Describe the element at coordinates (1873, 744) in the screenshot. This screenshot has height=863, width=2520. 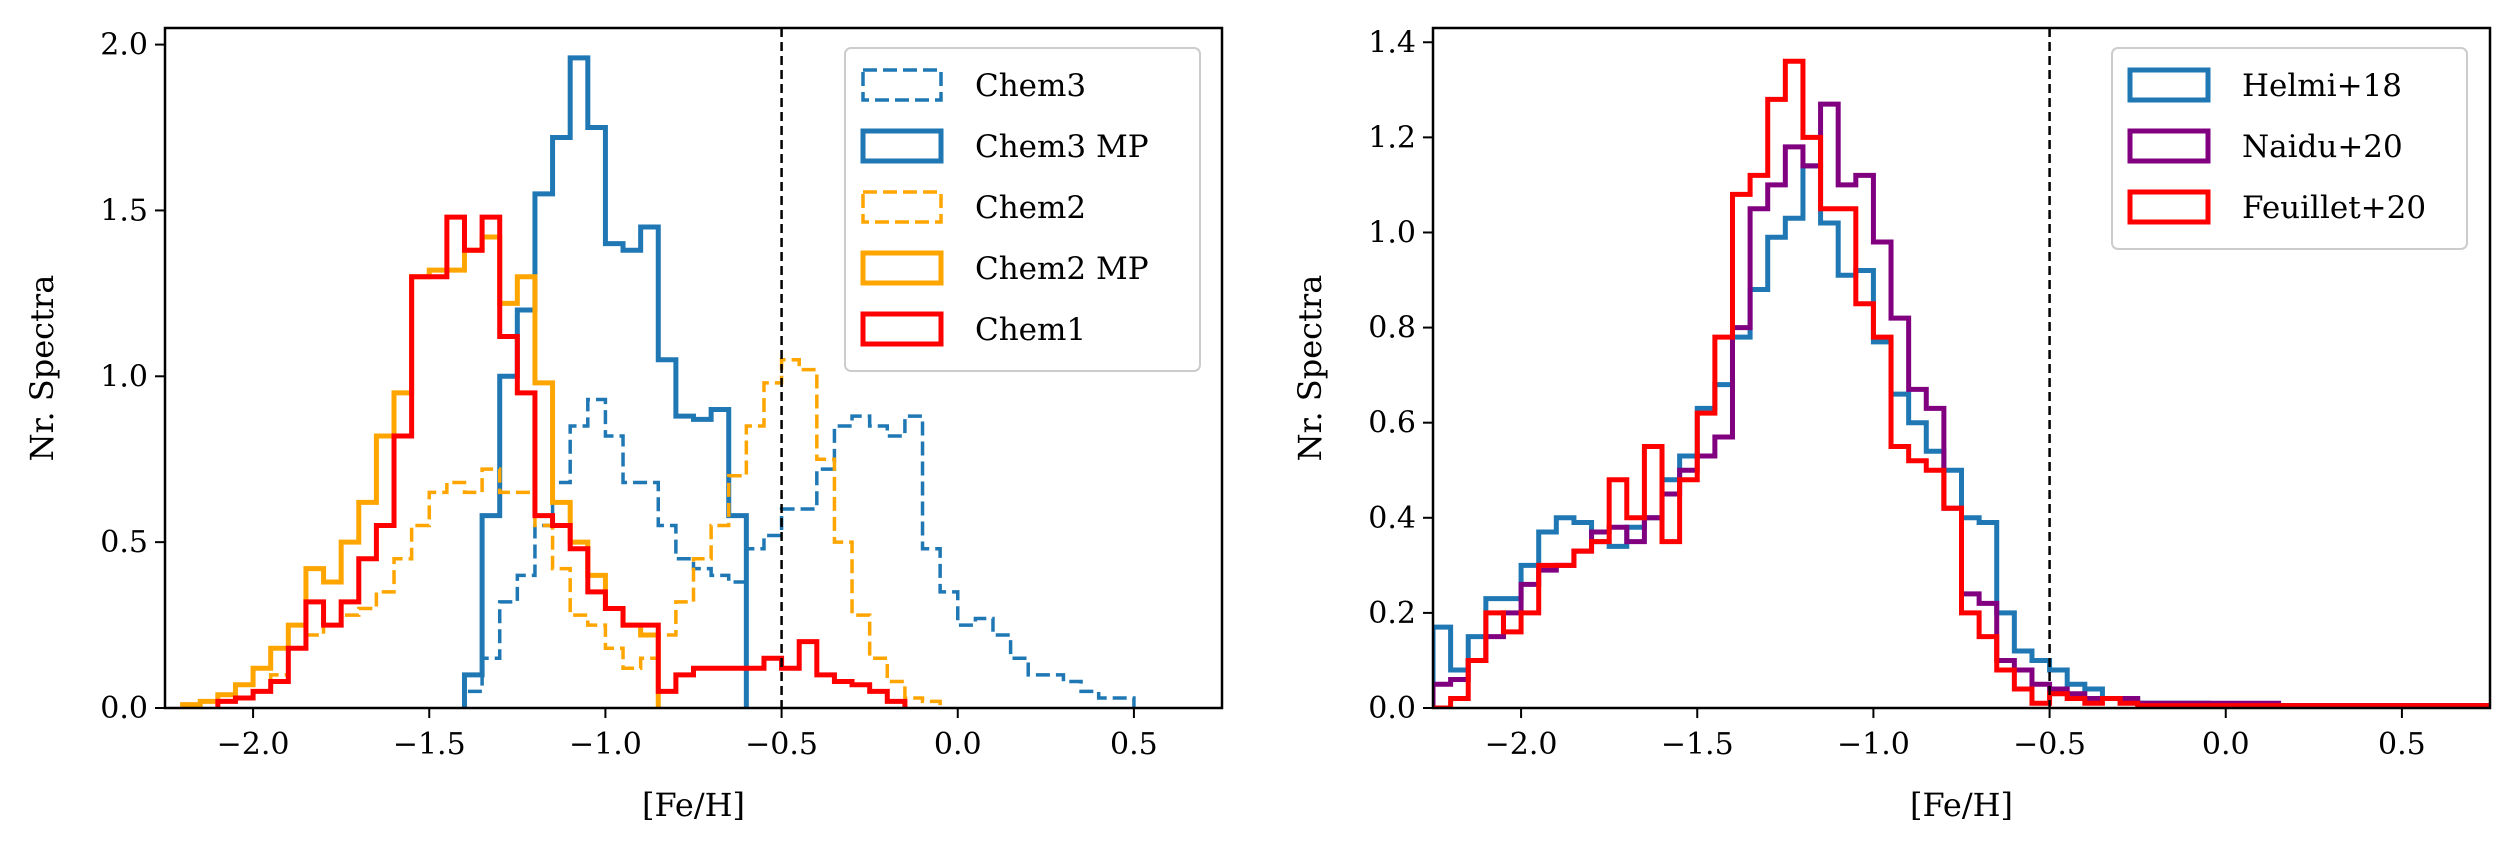
I see `right-x-tick-label: −1.0` at that location.